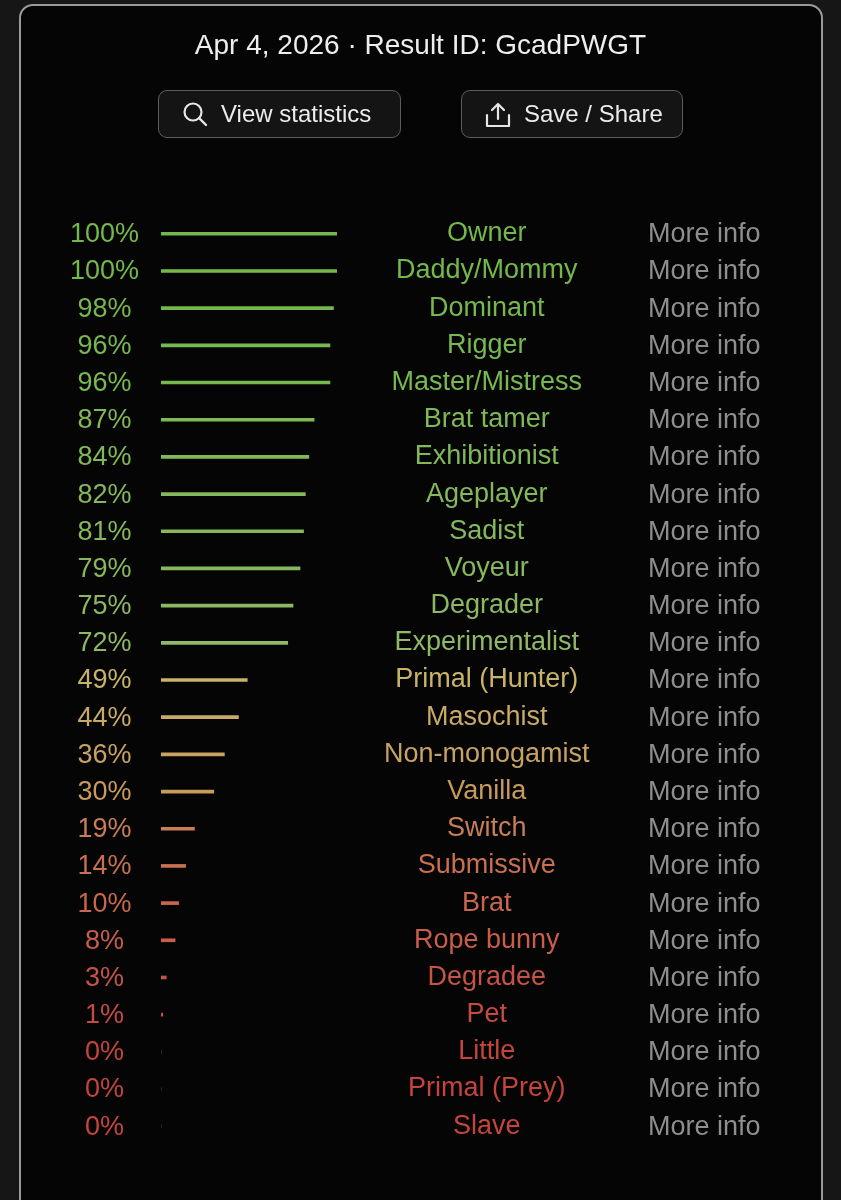 The height and width of the screenshot is (1200, 841). Describe the element at coordinates (104, 493) in the screenshot. I see `data-label: 82%` at that location.